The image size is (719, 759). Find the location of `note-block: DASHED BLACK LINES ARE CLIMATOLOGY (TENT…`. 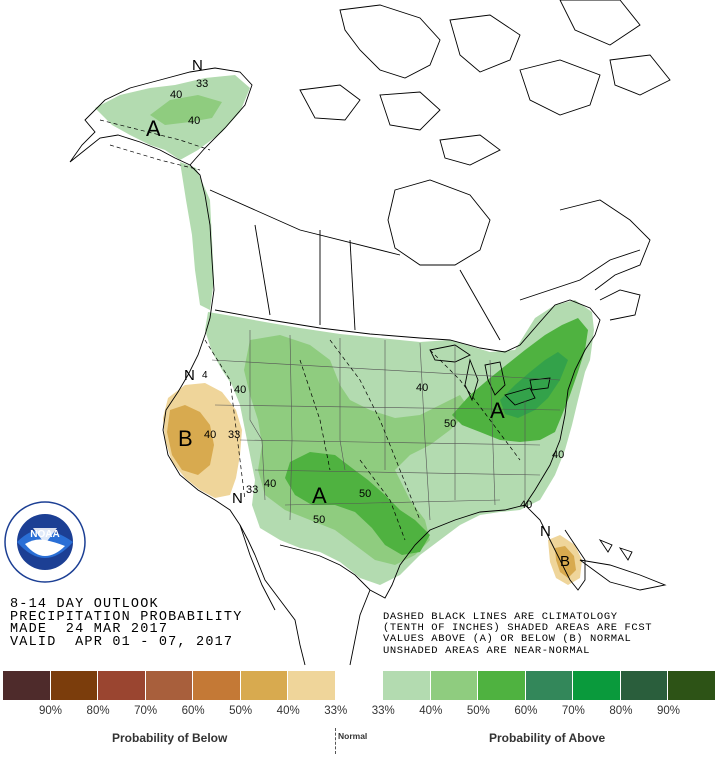

note-block: DASHED BLACK LINES ARE CLIMATOLOGY (TENT… is located at coordinates (550, 634).